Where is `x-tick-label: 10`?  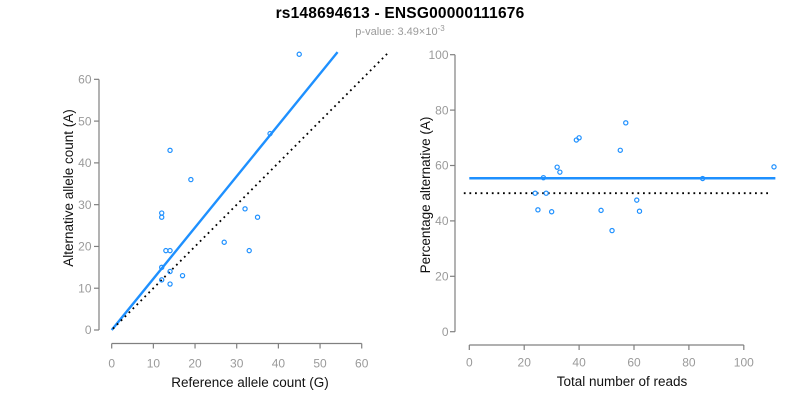
x-tick-label: 10 is located at coordinates (154, 364).